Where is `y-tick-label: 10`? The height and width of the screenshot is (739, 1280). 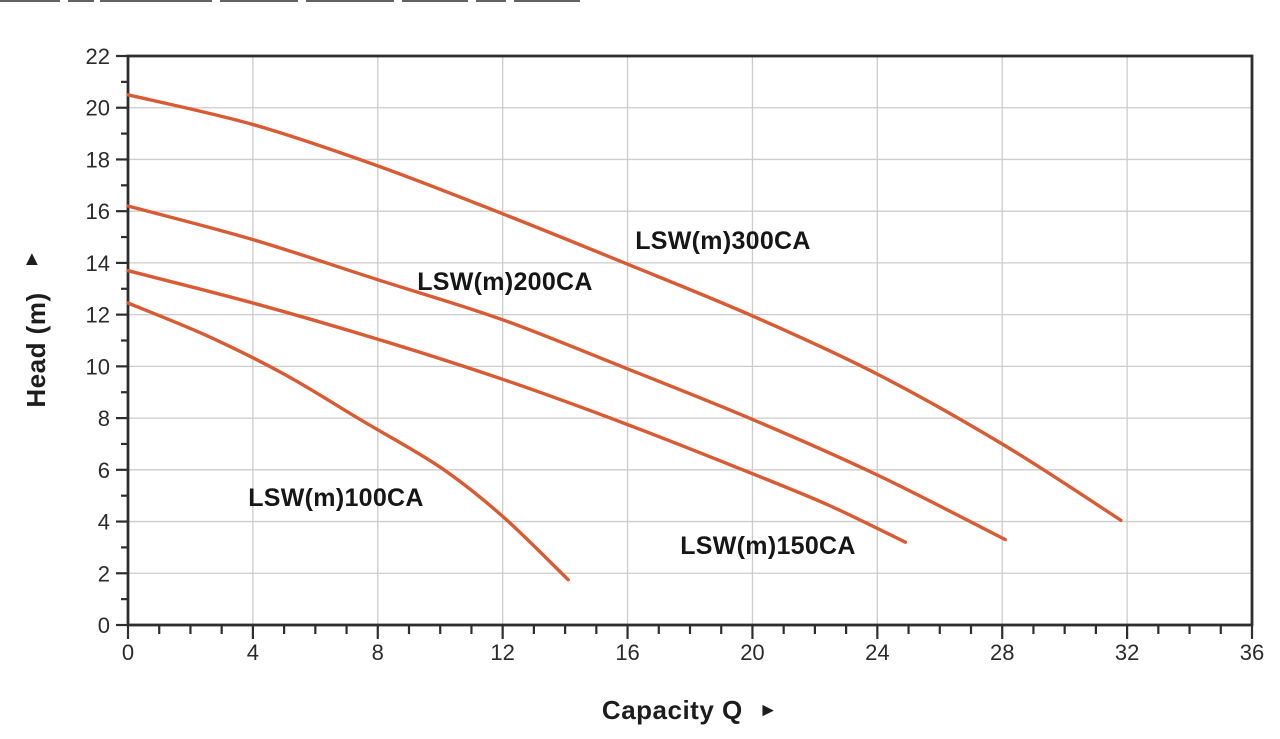 y-tick-label: 10 is located at coordinates (98, 366).